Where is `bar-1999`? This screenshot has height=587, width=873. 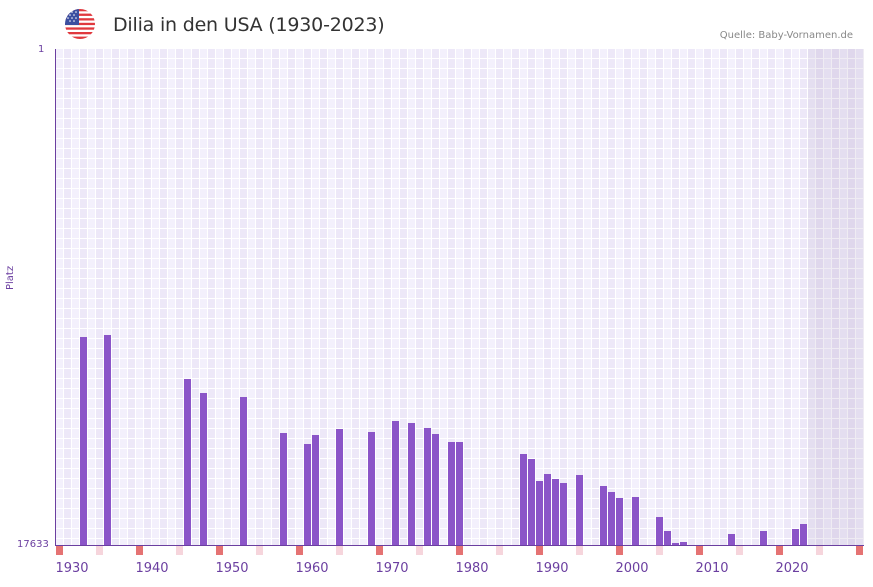 bar-1999 is located at coordinates (611, 518).